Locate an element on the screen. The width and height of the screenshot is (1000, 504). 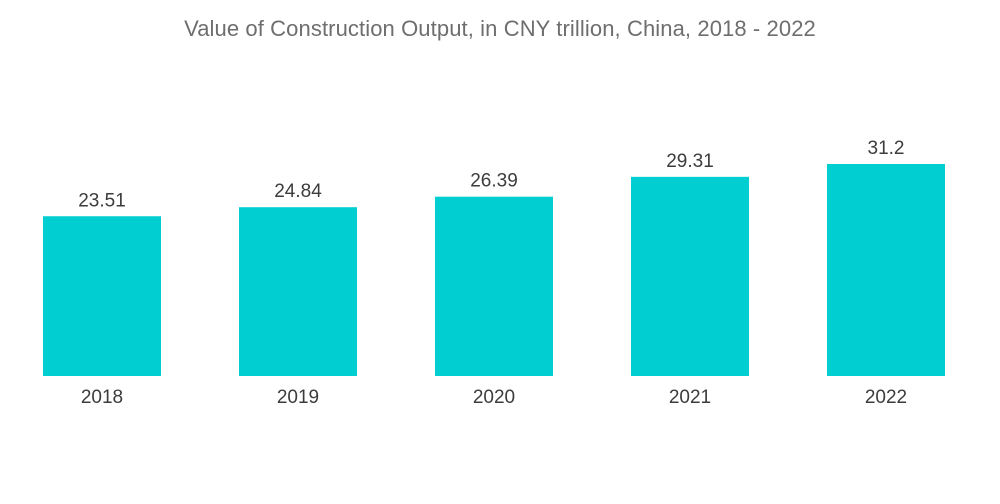
bar-2022 is located at coordinates (886, 270).